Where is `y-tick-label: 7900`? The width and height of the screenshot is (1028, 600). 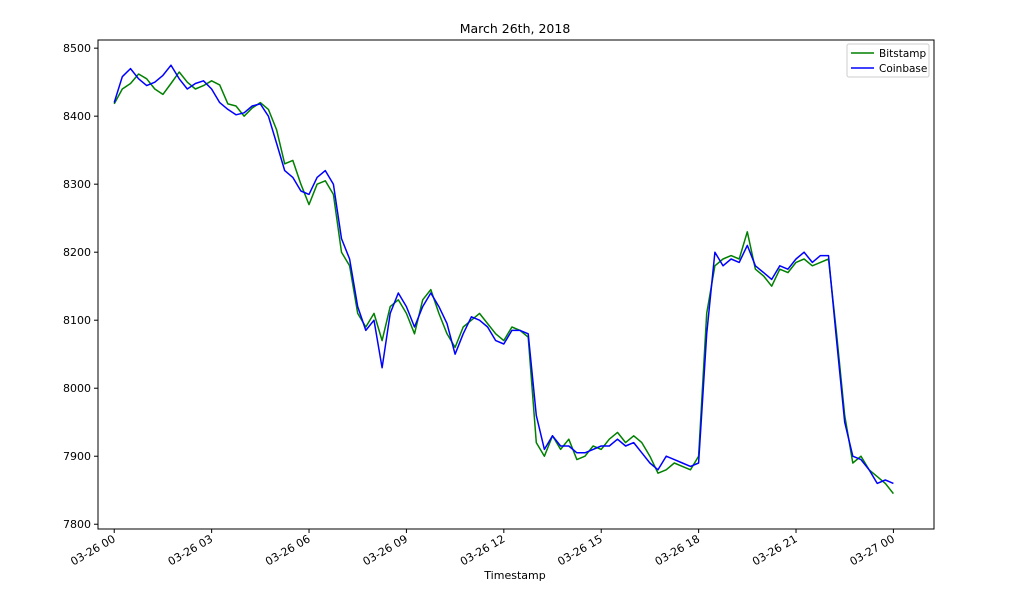 y-tick-label: 7900 is located at coordinates (77, 456).